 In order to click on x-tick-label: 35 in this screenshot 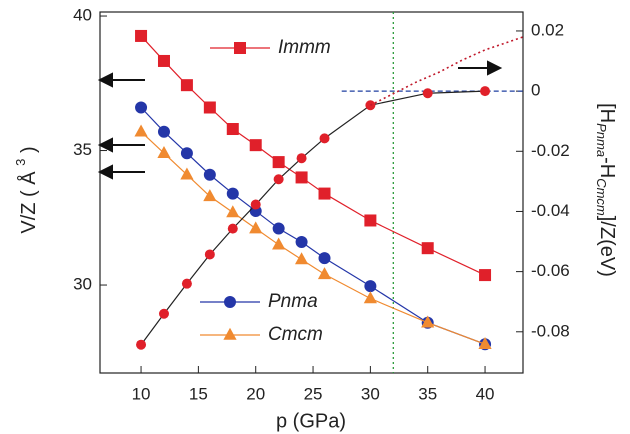, I will do `click(427, 393)`.